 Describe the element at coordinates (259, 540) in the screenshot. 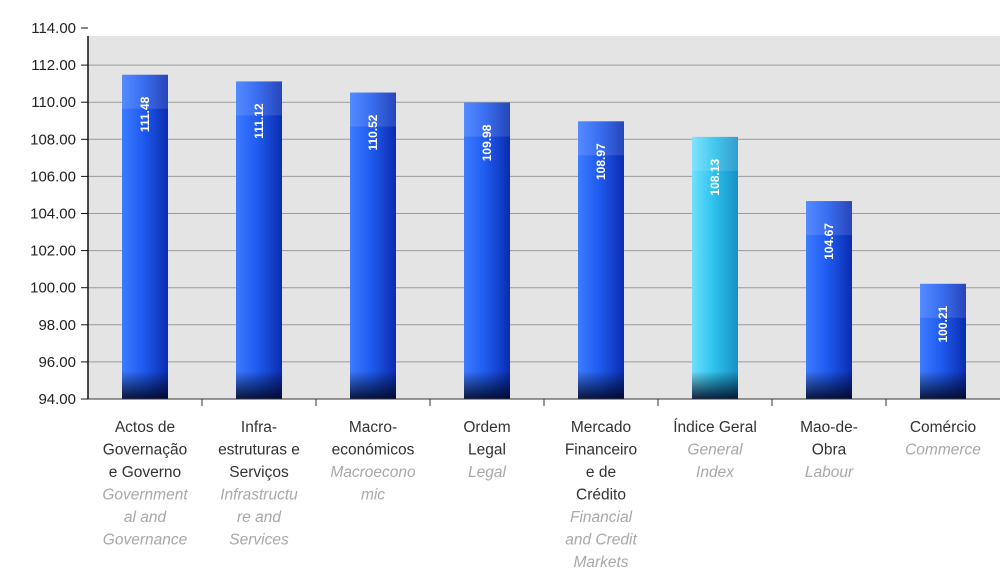

I see `category-label-en: Services` at that location.